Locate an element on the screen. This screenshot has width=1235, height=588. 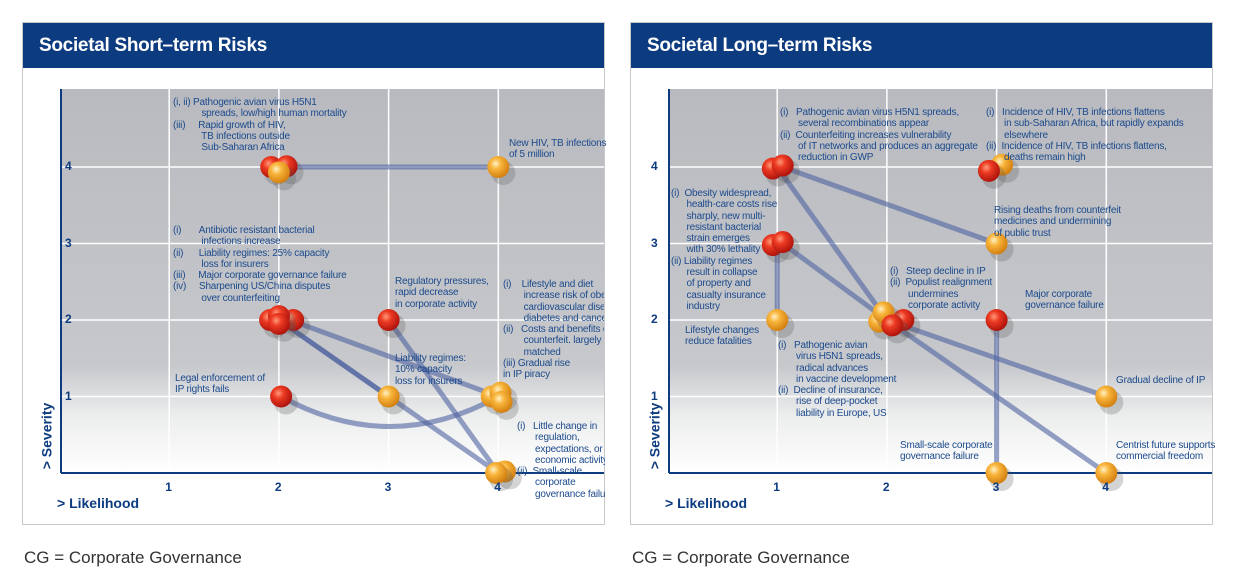
annotation: Major corporate governance failure is located at coordinates (1064, 300).